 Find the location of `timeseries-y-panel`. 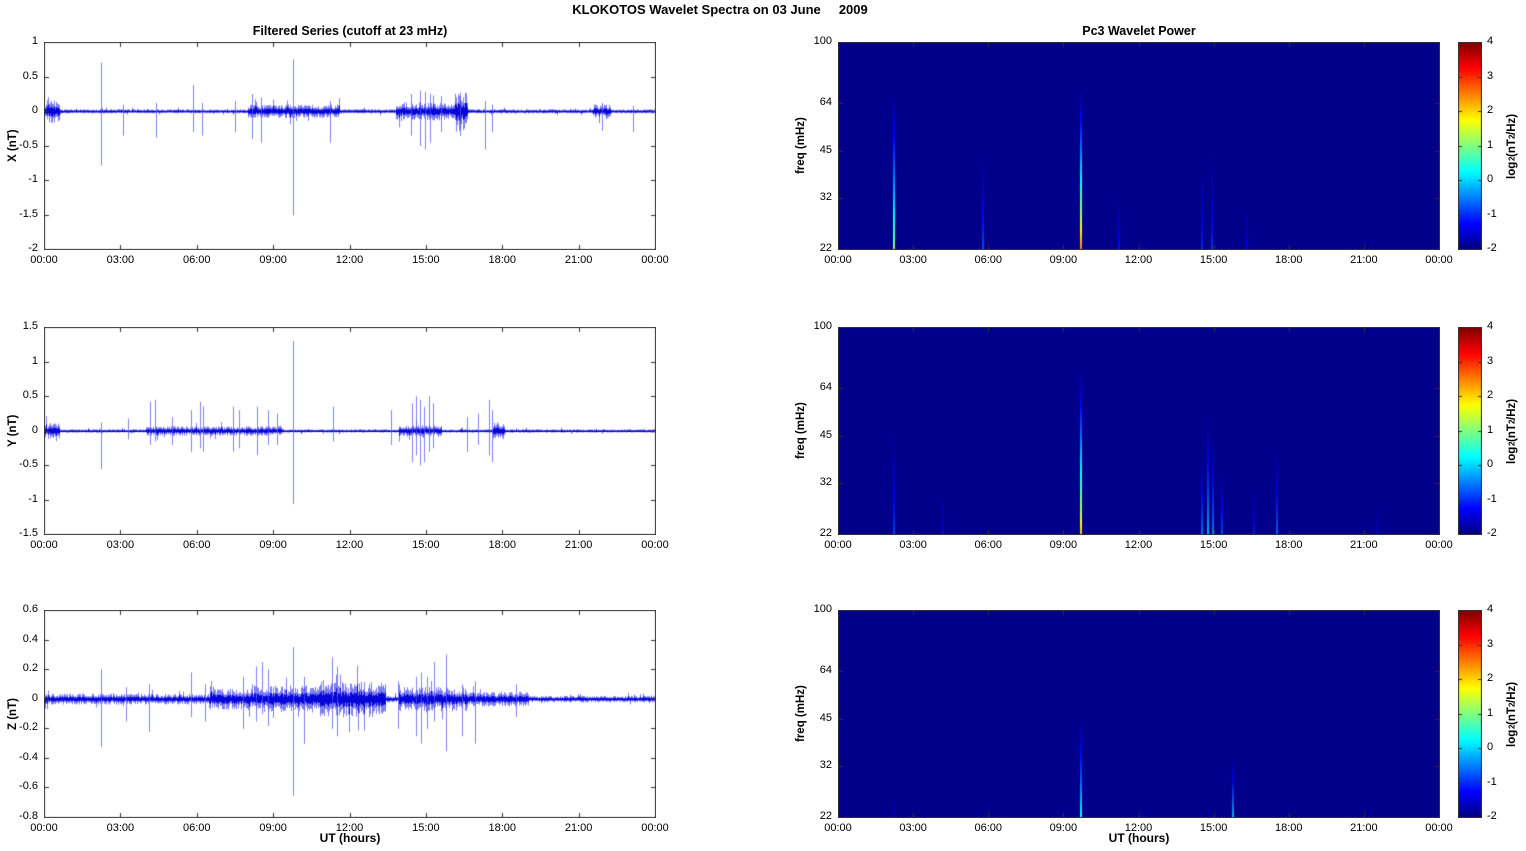

timeseries-y-panel is located at coordinates (350, 431).